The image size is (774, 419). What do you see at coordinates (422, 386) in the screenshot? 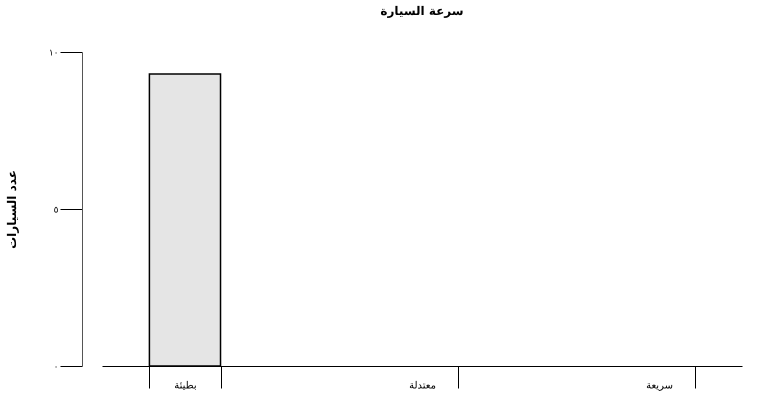
I see `x-tick-label: معتدلة` at bounding box center [422, 386].